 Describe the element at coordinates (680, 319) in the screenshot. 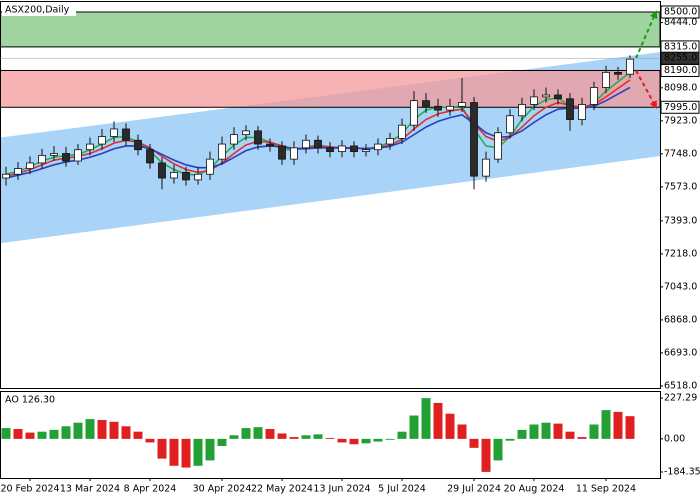

I see `y-tick-label: 6868.0` at that location.